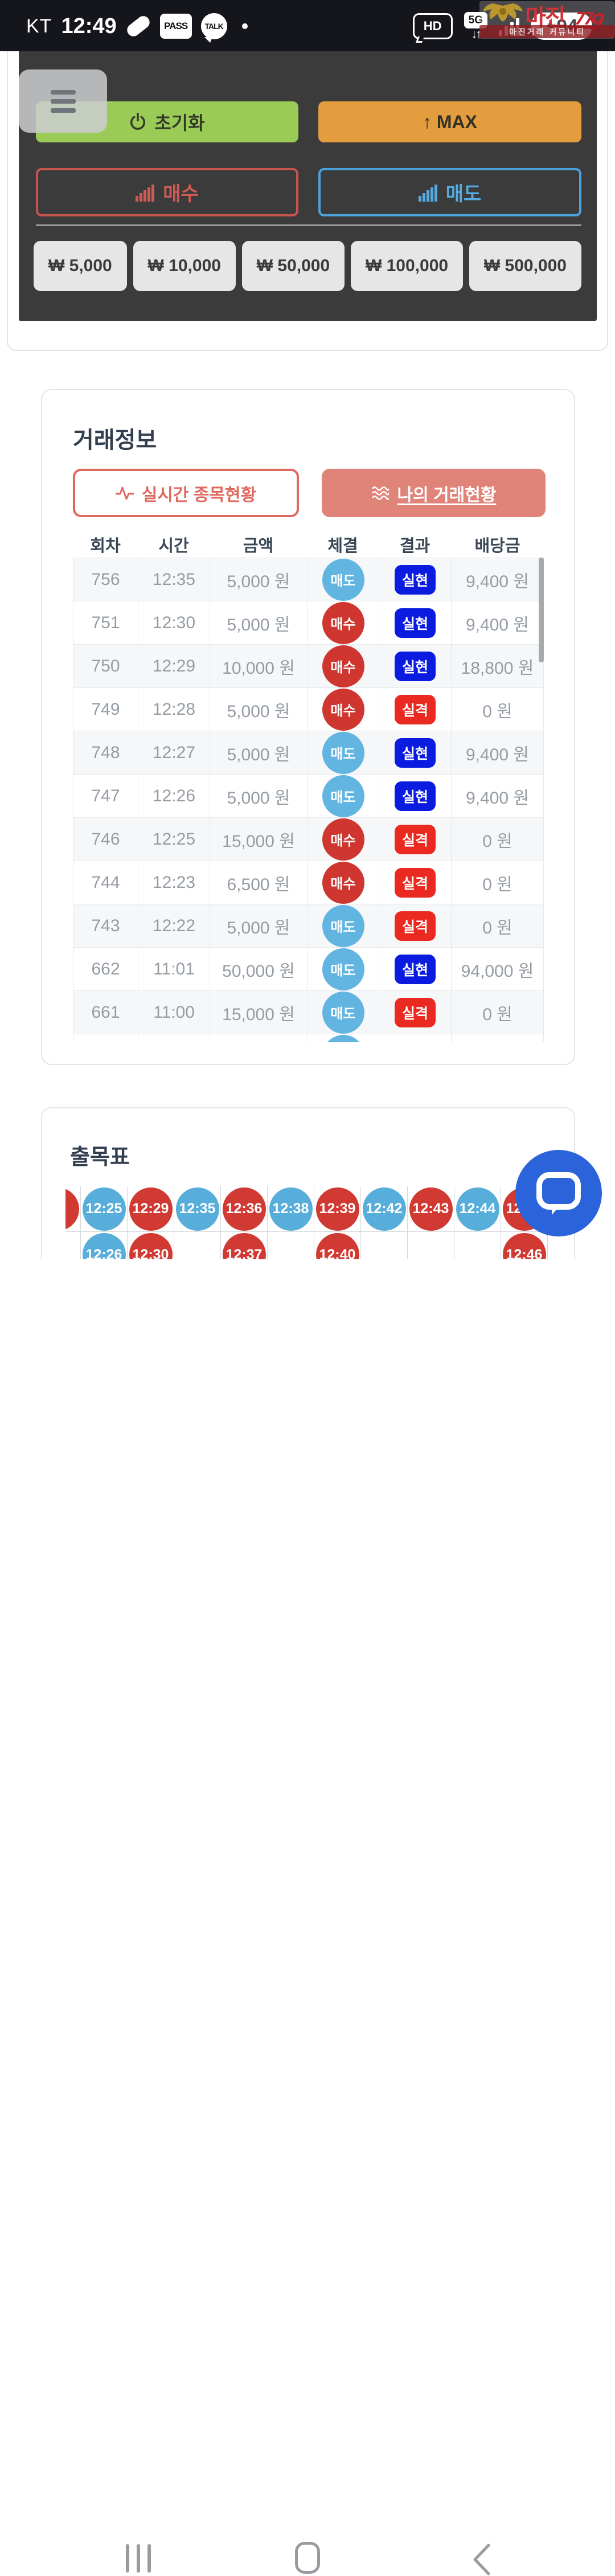  Describe the element at coordinates (497, 546) in the screenshot. I see `header-payout: 배당금` at that location.